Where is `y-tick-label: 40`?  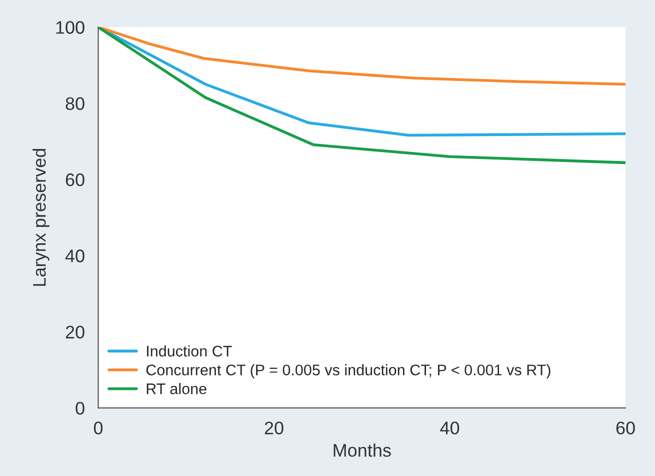 y-tick-label: 40 is located at coordinates (74, 256).